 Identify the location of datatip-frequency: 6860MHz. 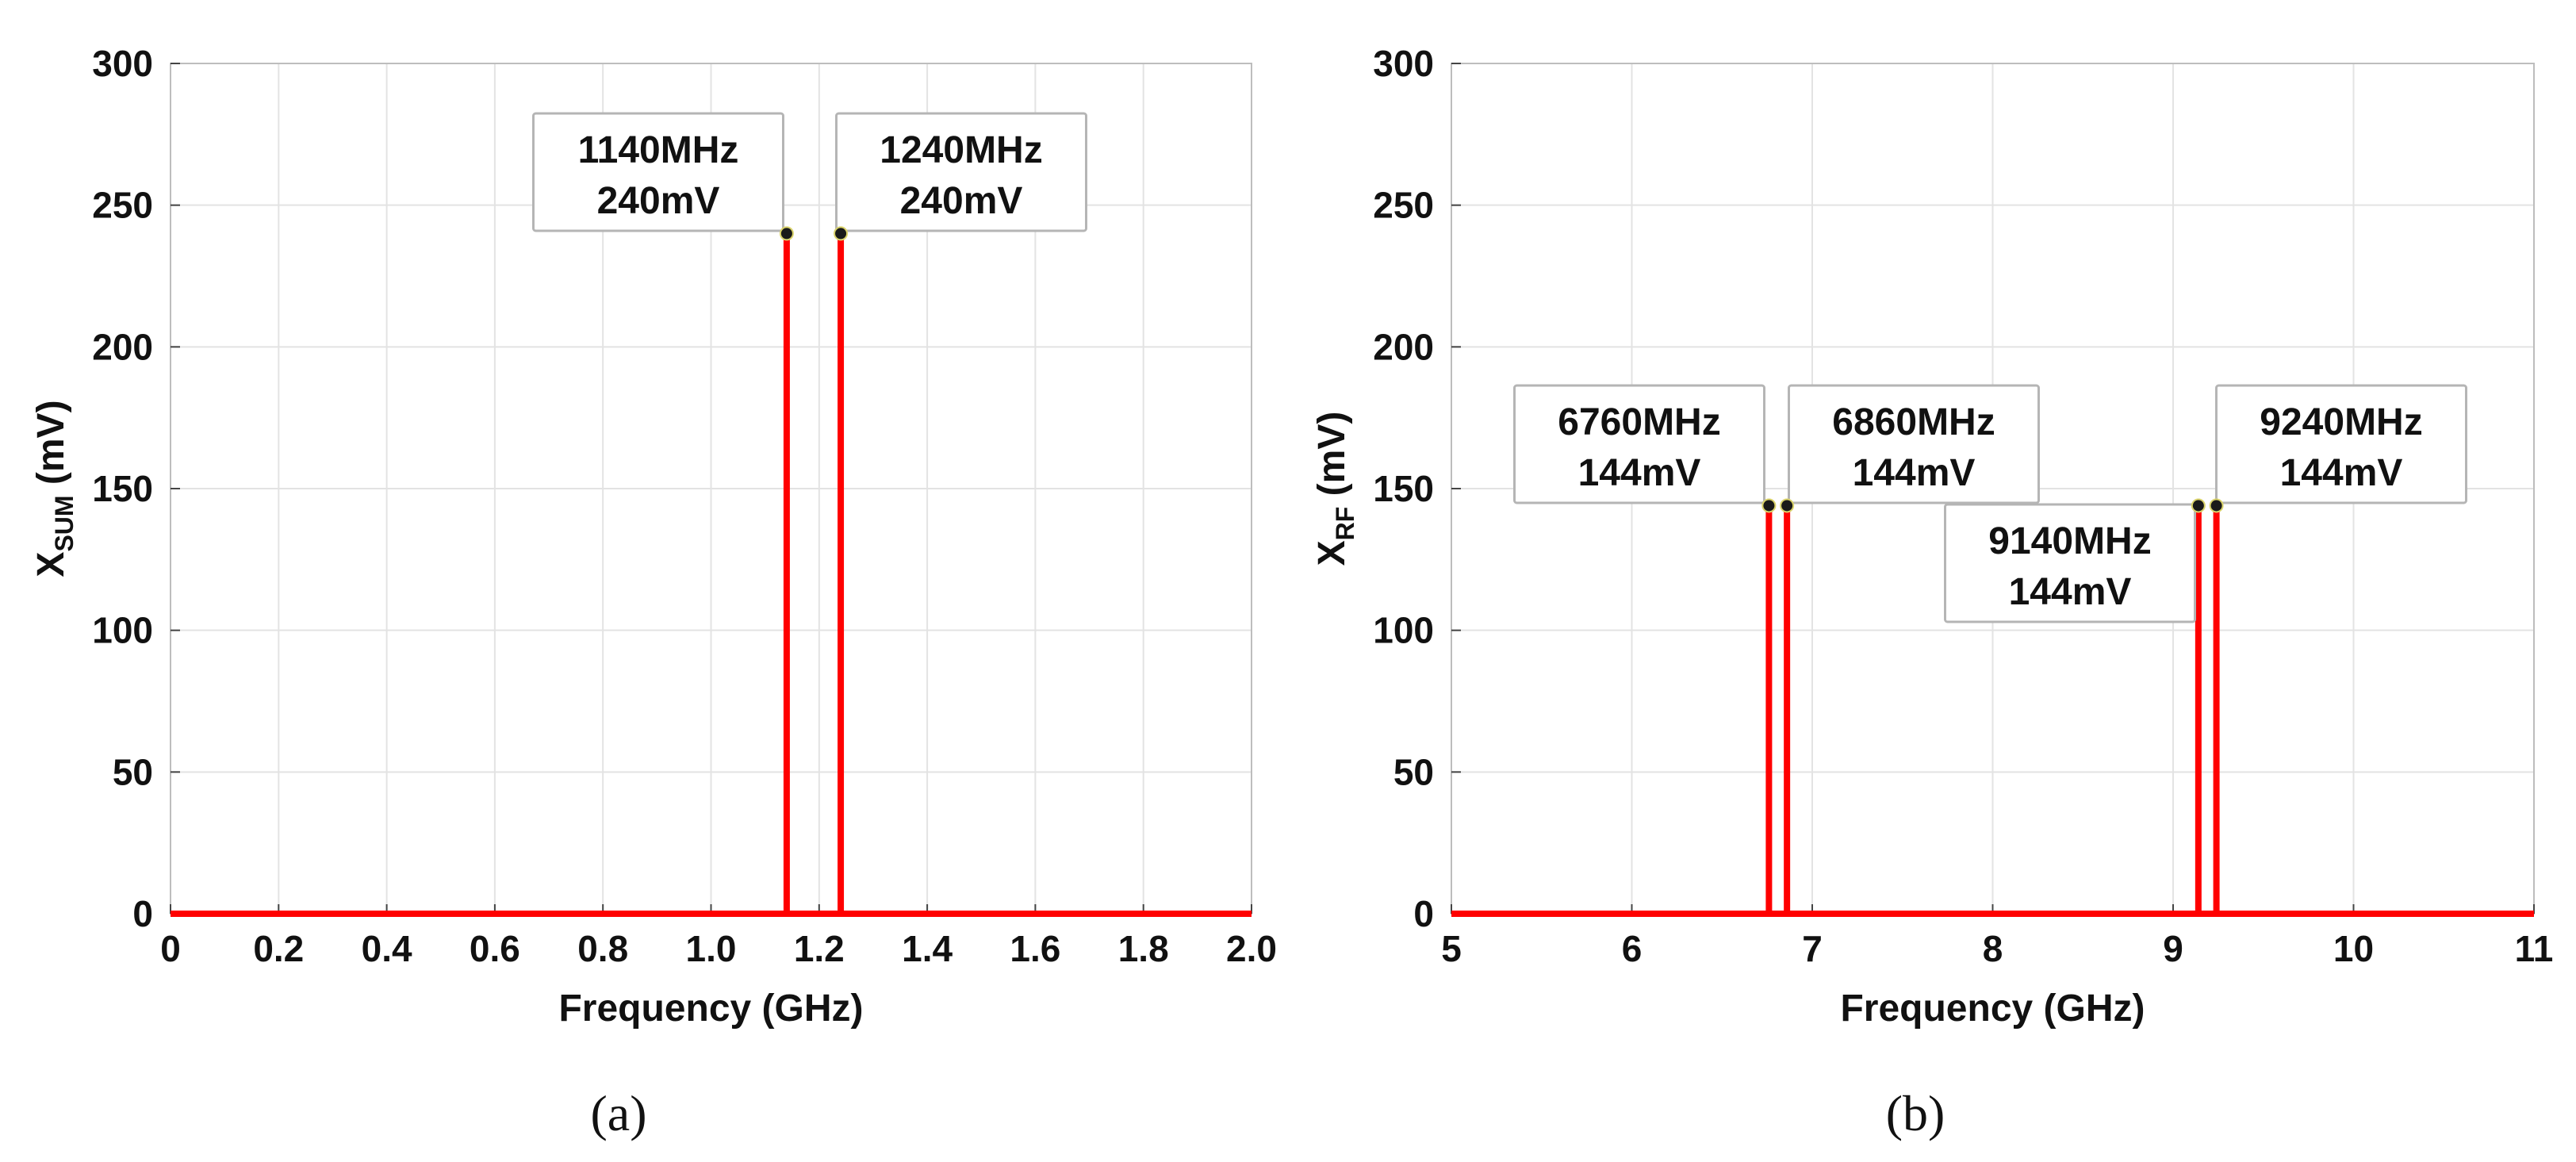
(1914, 422).